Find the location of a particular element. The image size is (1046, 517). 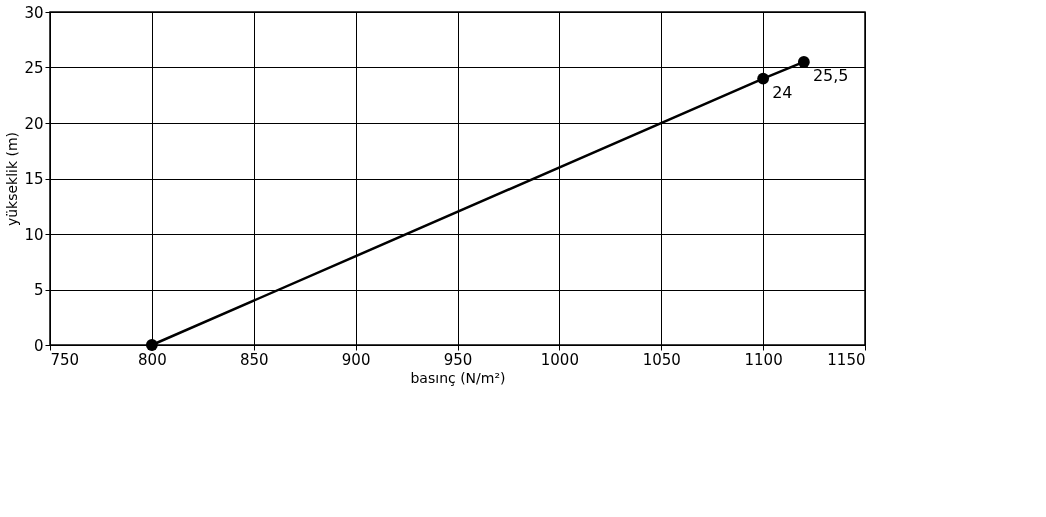

x-tick-label: 1100 is located at coordinates (763, 359).